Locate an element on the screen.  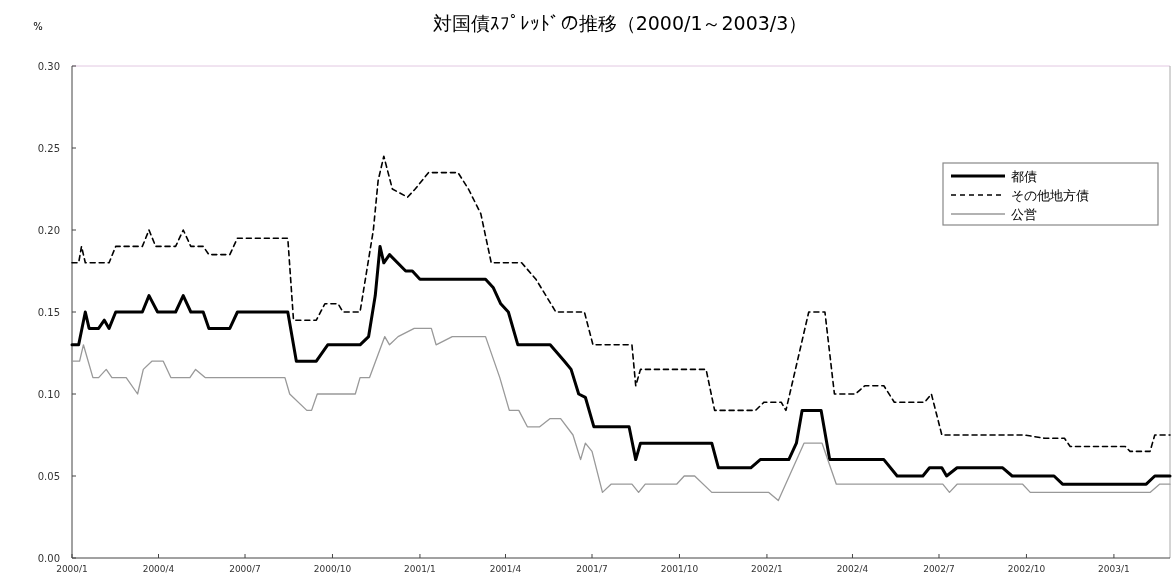
y-tick-label: 0.25 is located at coordinates (48, 148).